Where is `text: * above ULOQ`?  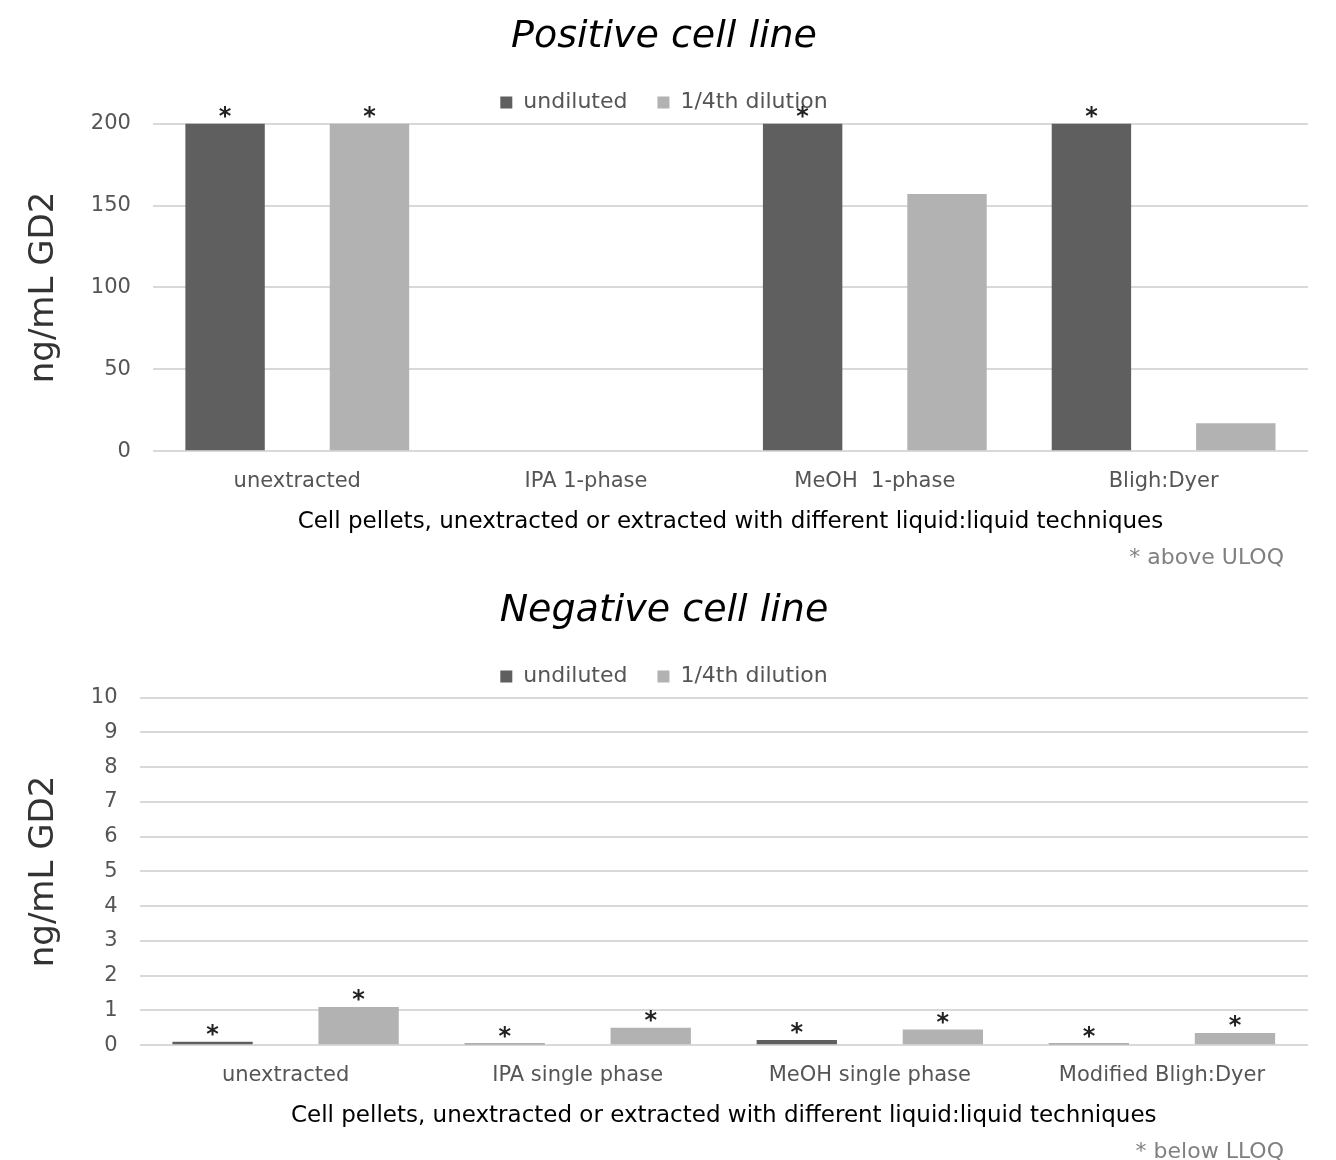
text: * above ULOQ is located at coordinates (1206, 557).